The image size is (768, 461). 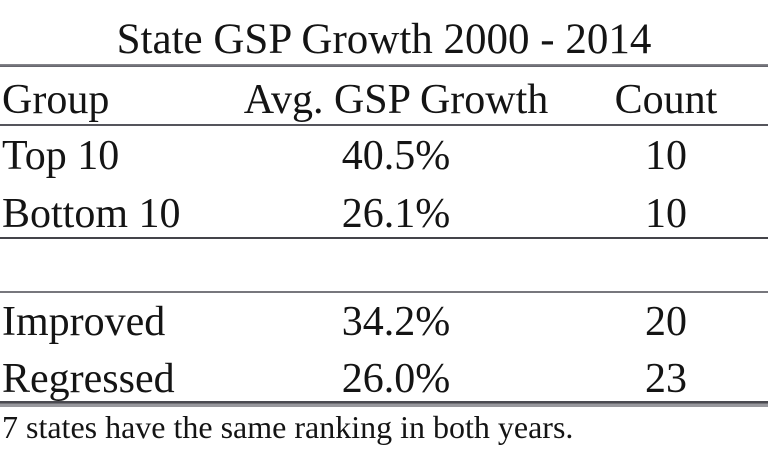 I want to click on group-cell: Regressed, so click(x=88, y=379).